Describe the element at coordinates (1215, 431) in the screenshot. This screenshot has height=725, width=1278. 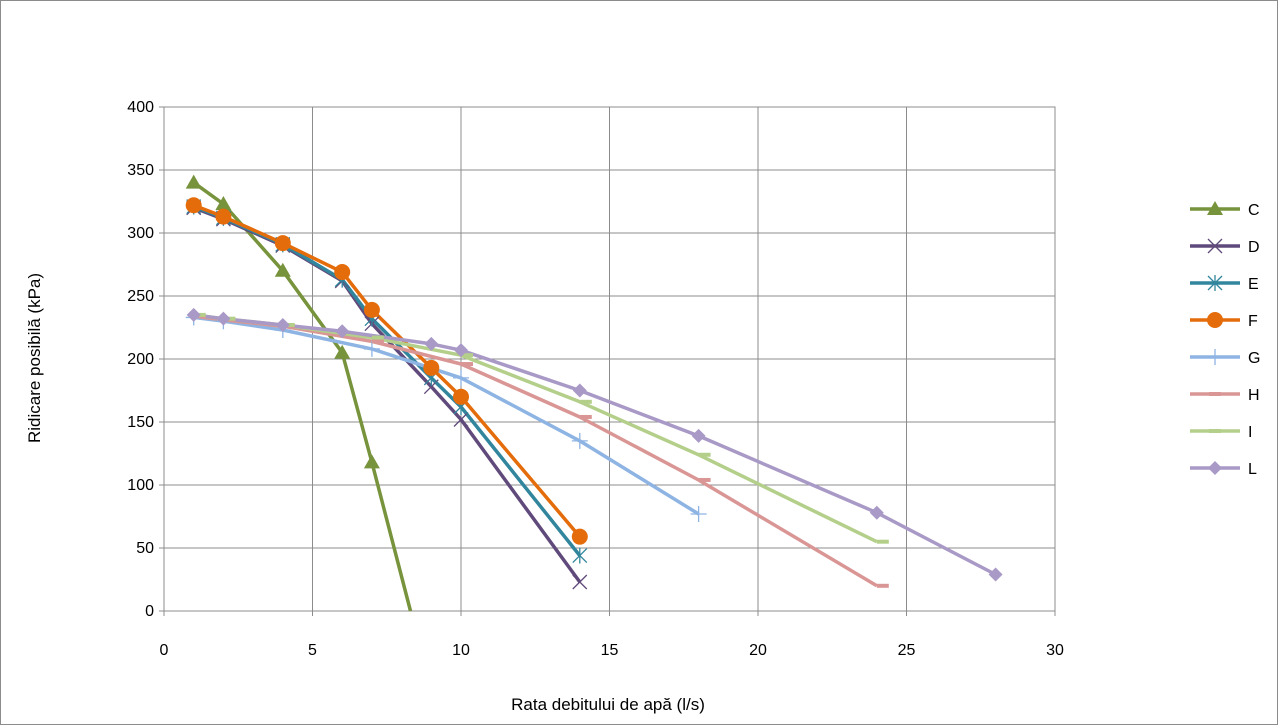
I see `legend-marker-I` at that location.